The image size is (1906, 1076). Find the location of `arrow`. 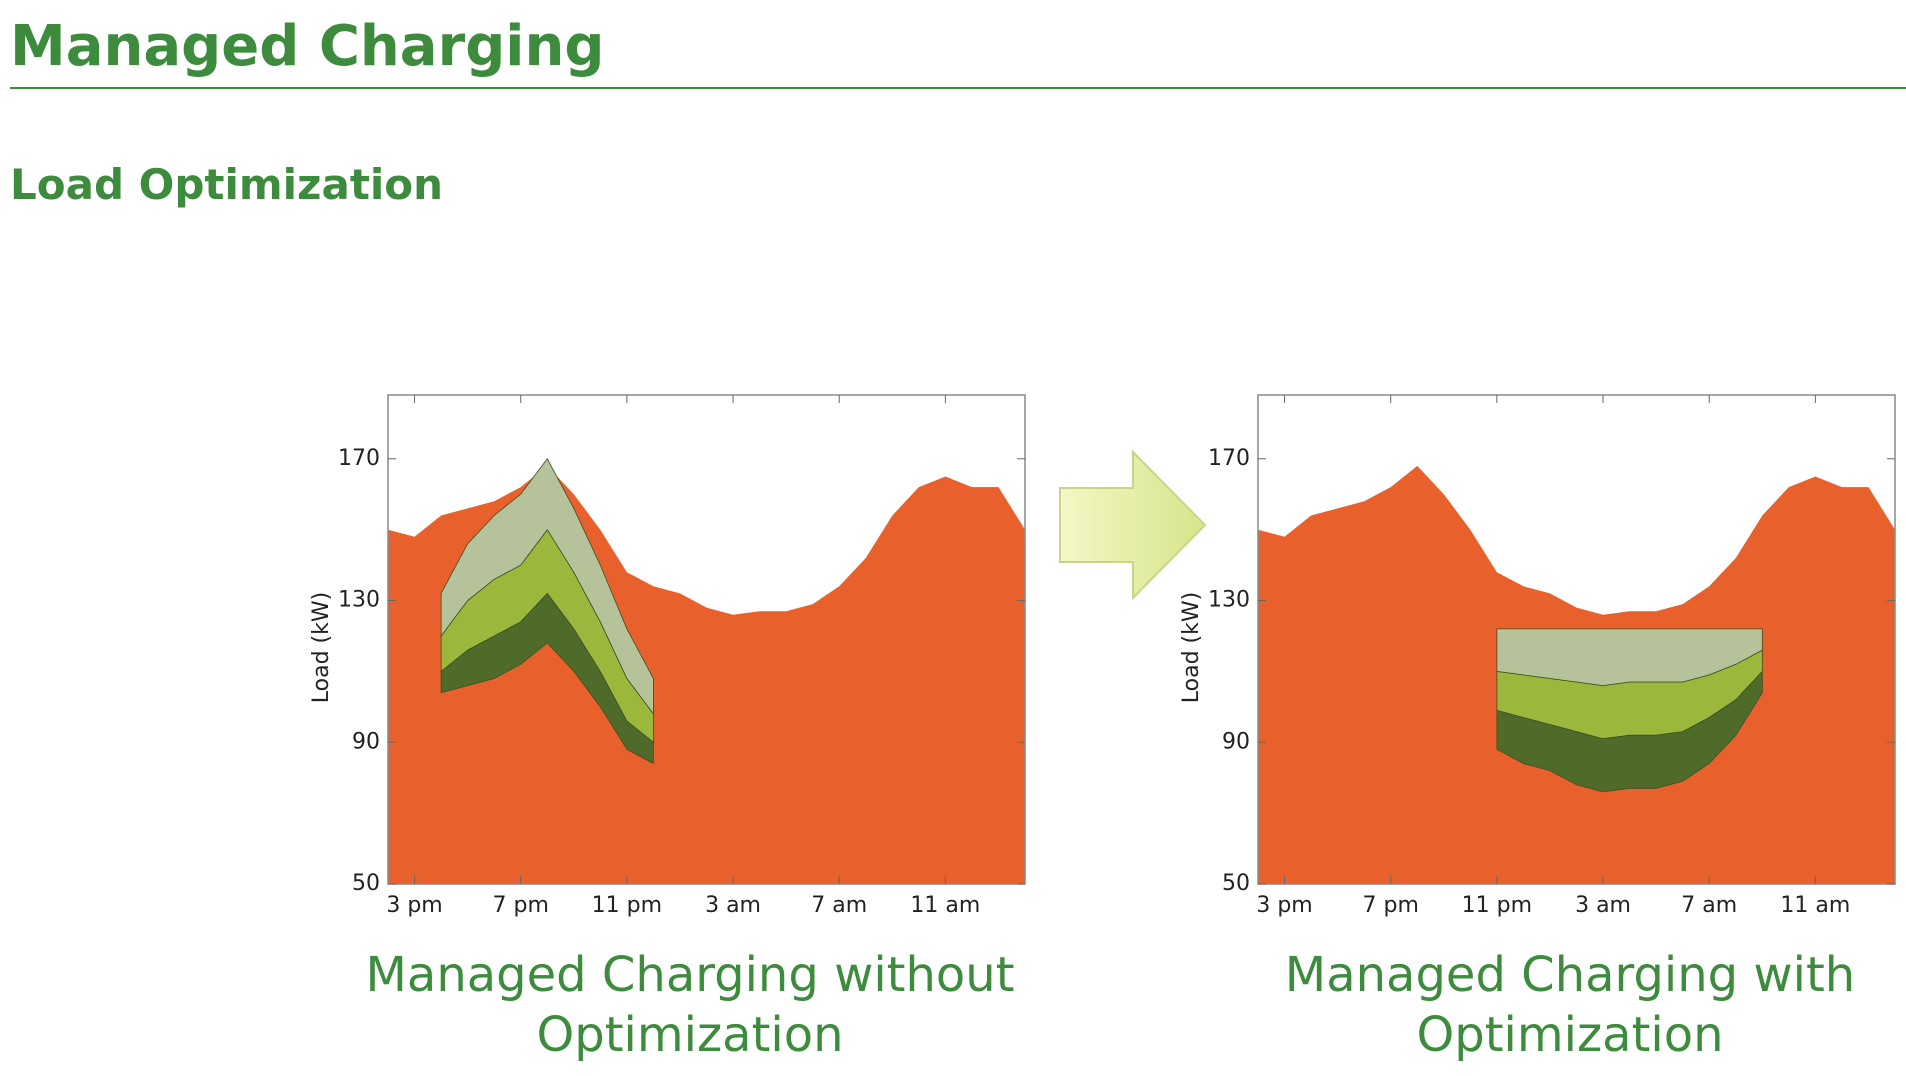

arrow is located at coordinates (1133, 525).